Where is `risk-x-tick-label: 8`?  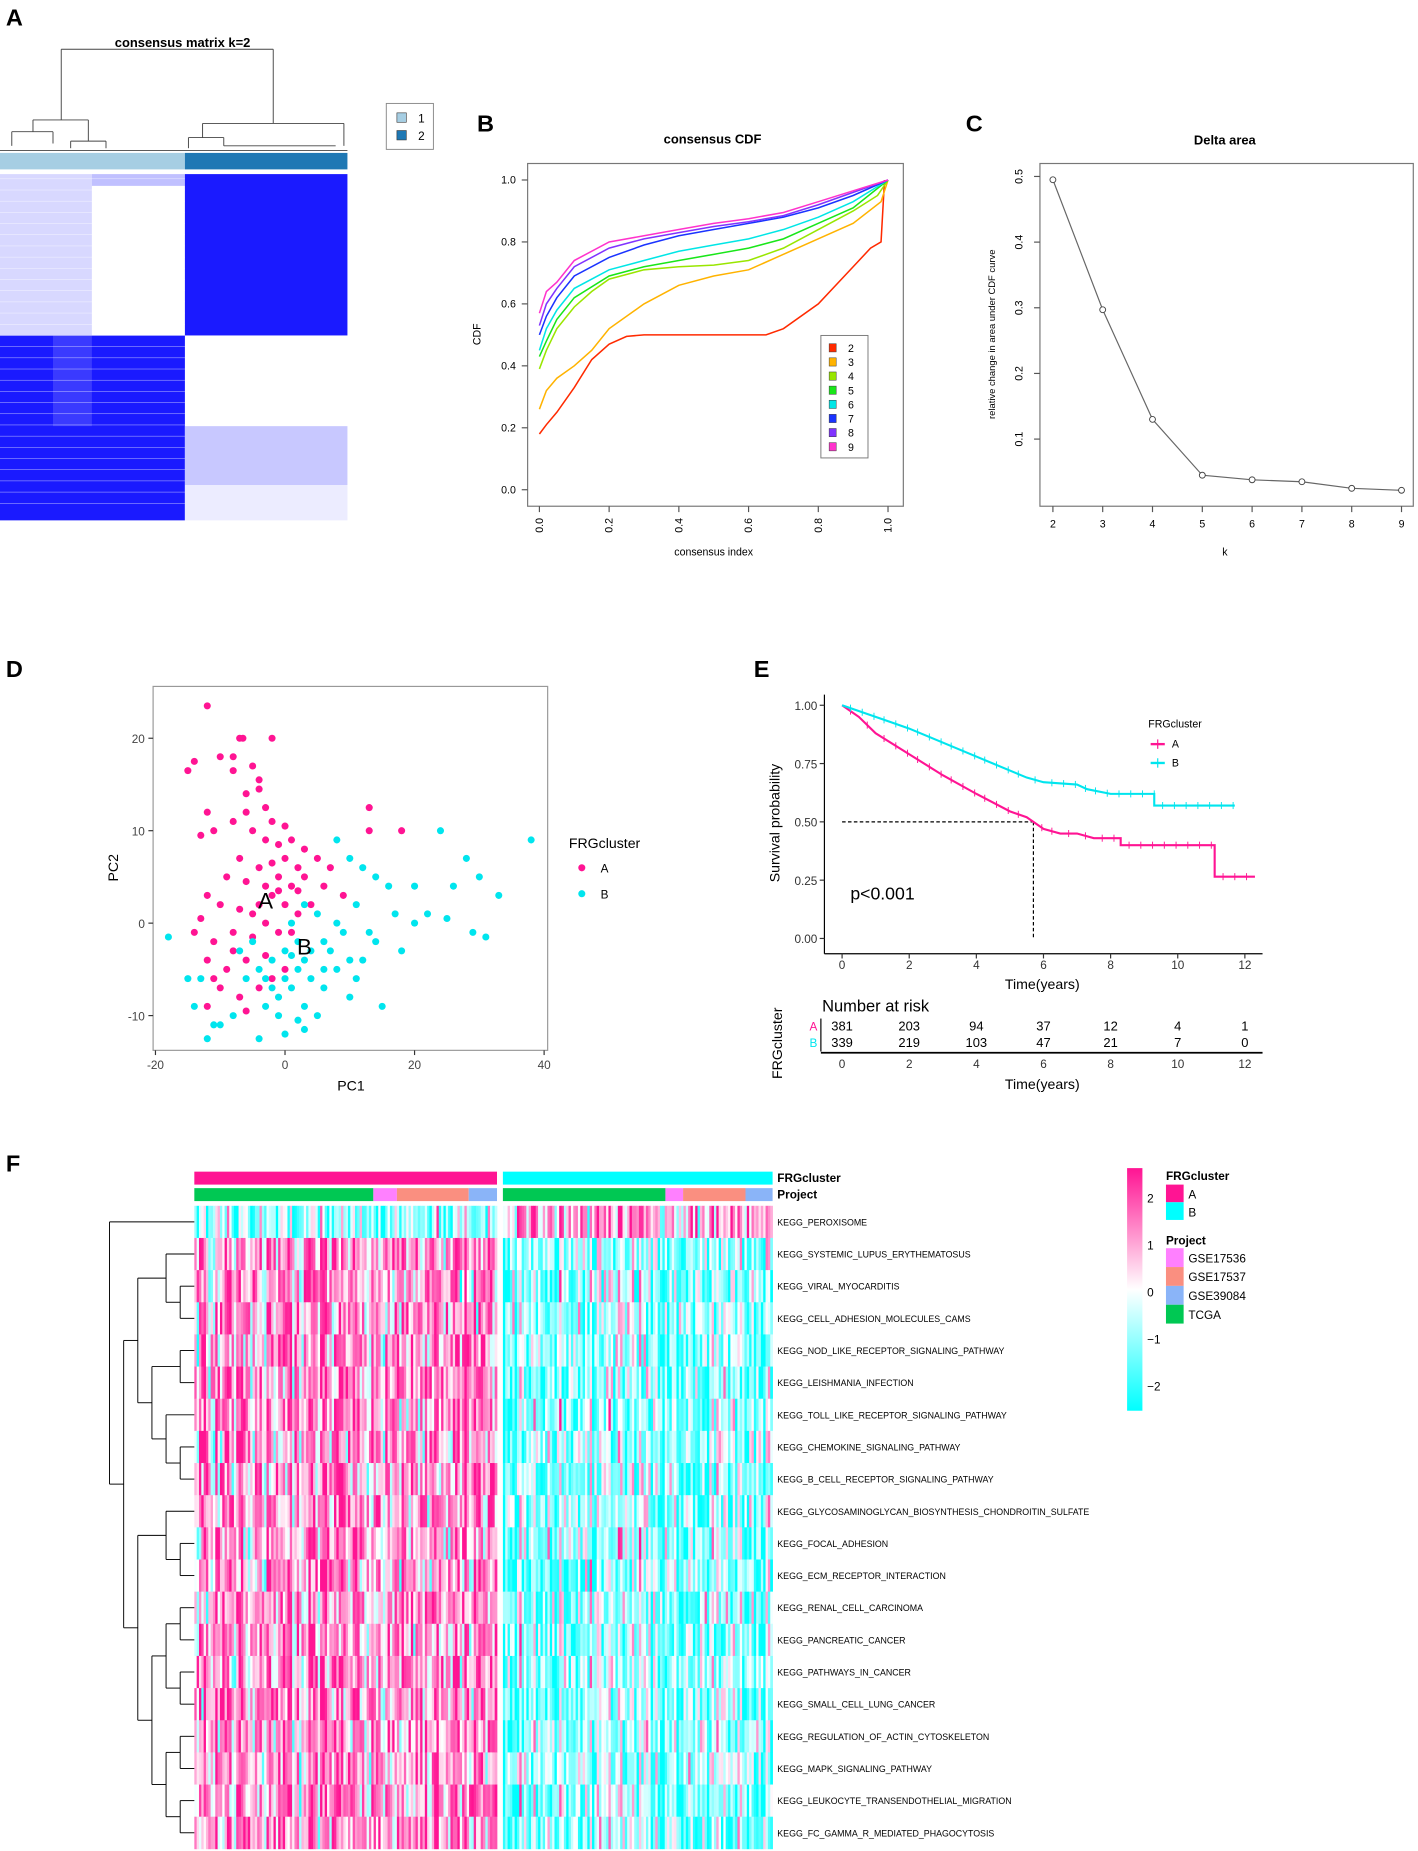 risk-x-tick-label: 8 is located at coordinates (1110, 1064).